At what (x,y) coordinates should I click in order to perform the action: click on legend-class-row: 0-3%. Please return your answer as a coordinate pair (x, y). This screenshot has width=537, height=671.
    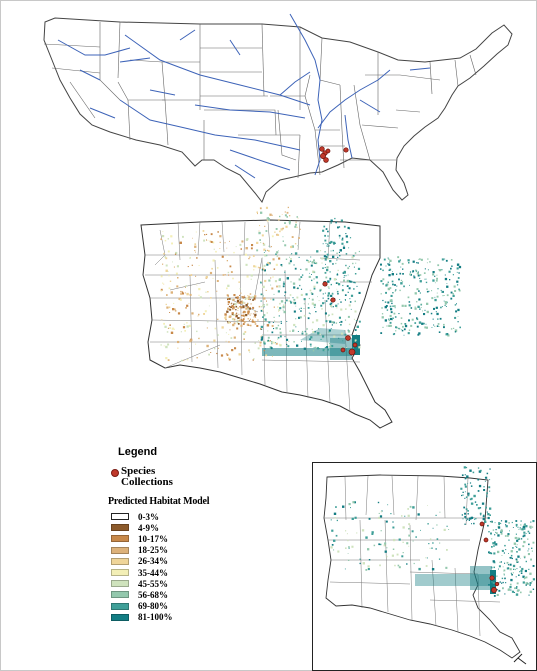
    Looking at the image, I should click on (142, 516).